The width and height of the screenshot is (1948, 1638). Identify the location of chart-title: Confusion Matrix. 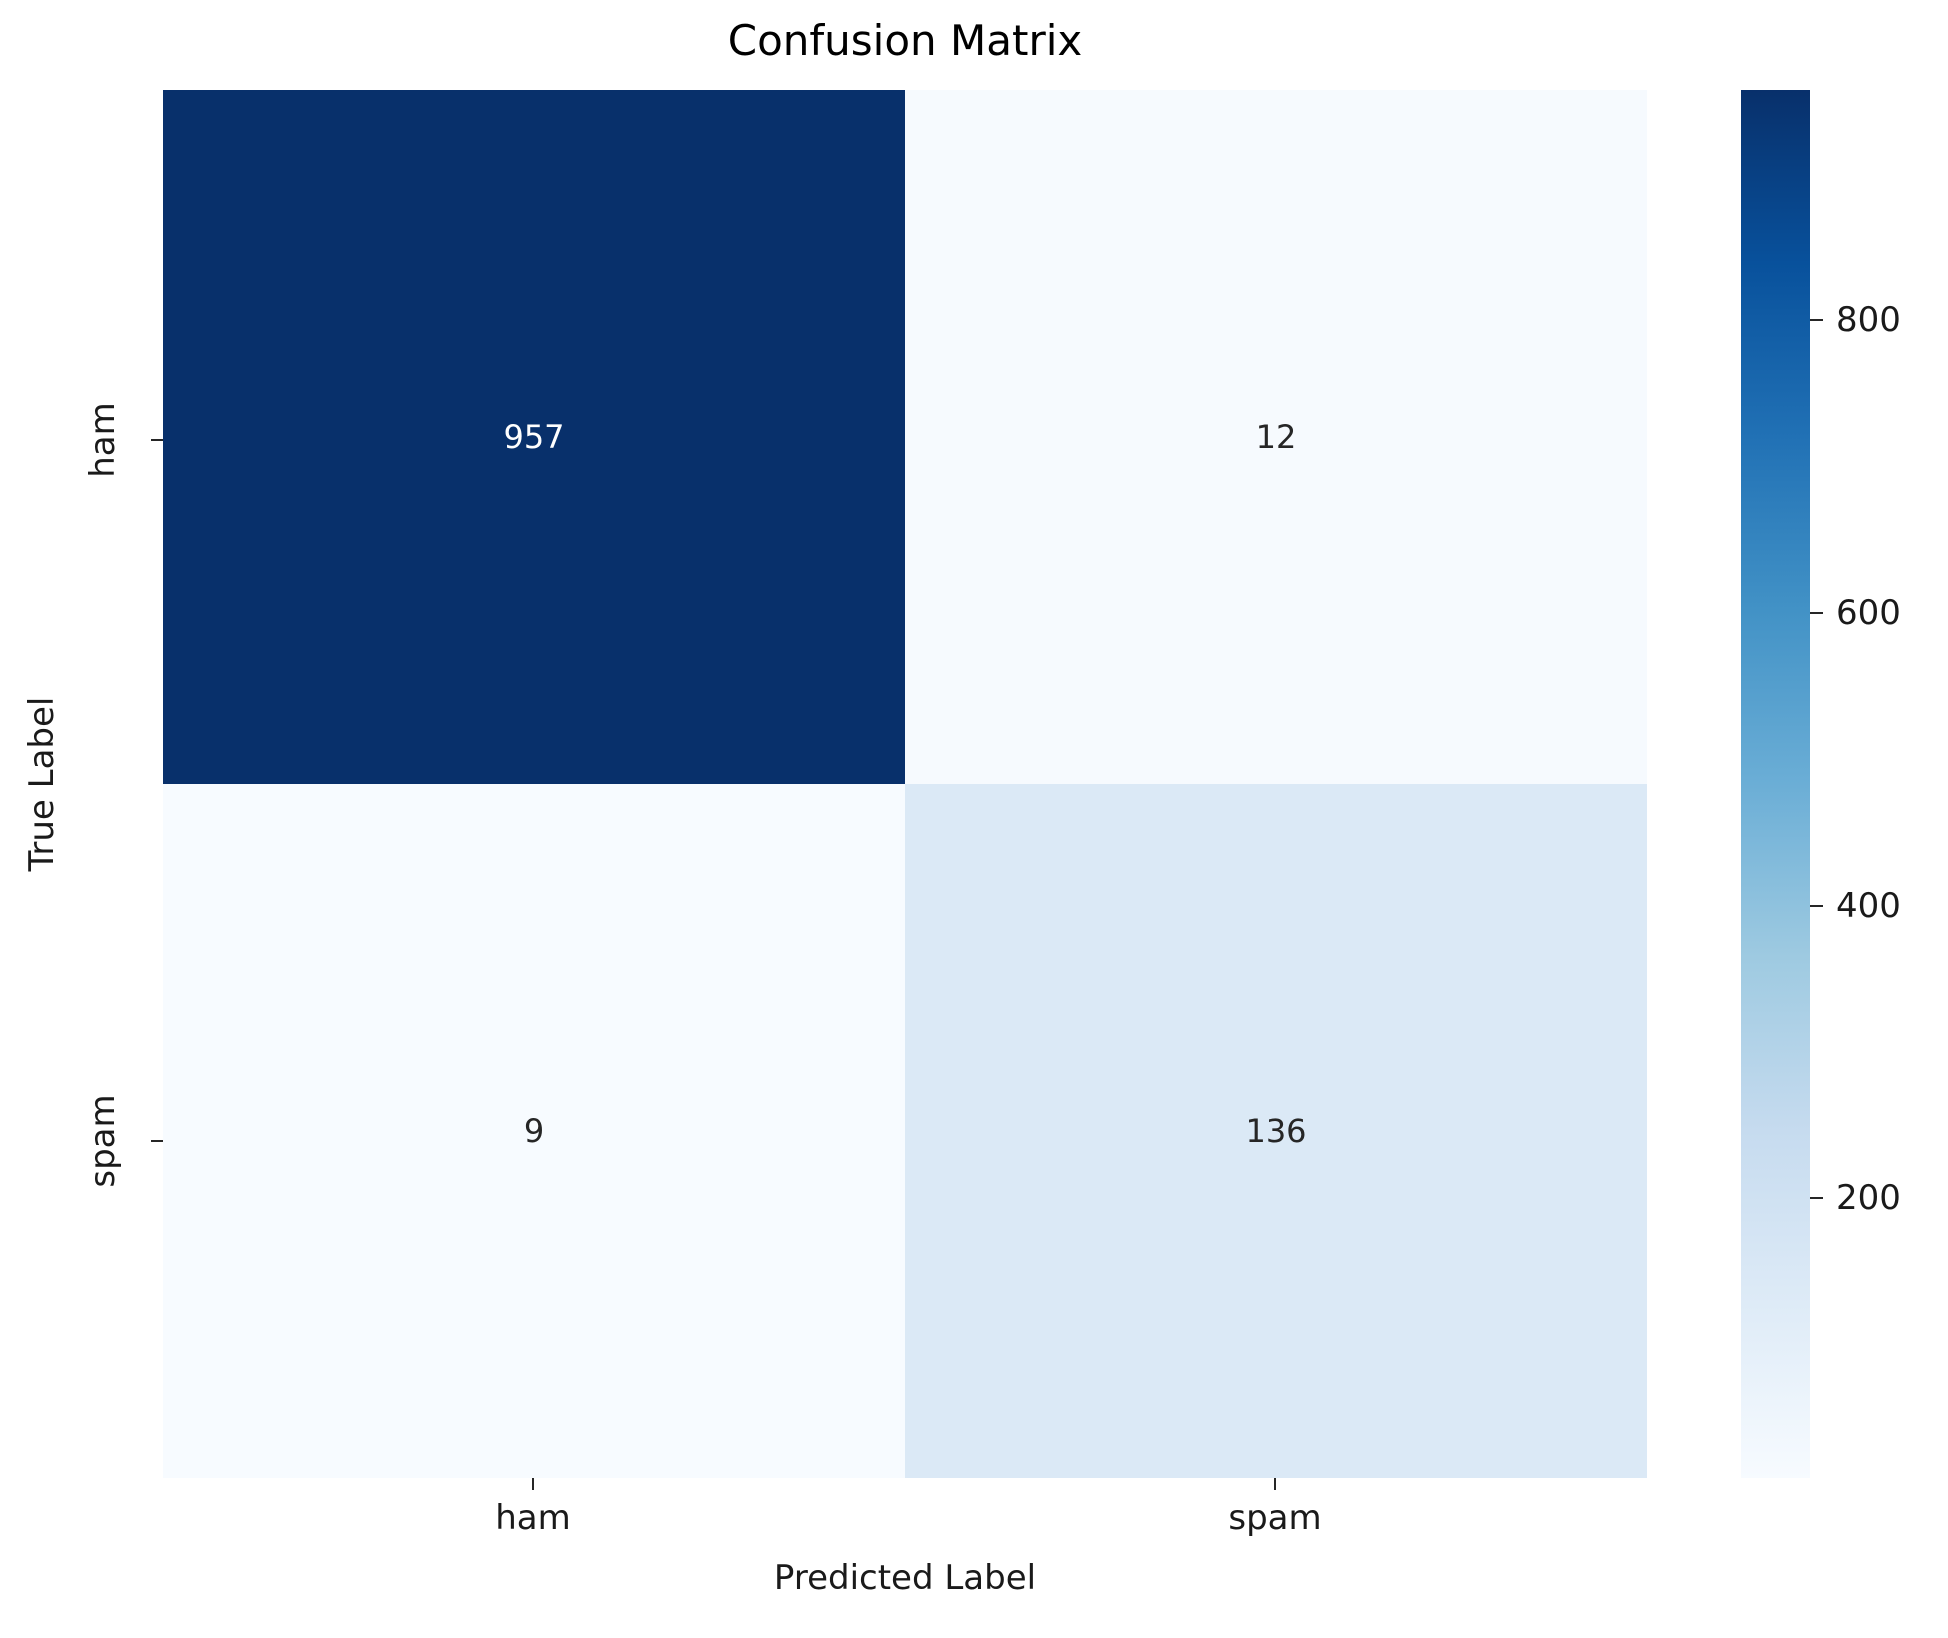
(905, 40).